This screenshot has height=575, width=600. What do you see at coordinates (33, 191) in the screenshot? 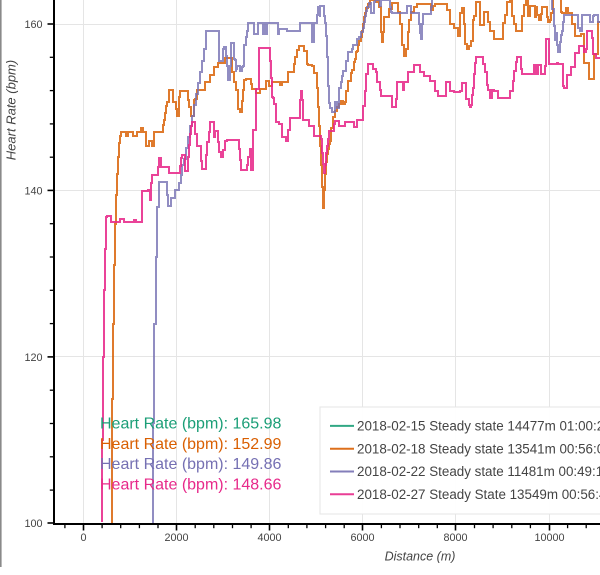
I see `svg-text: 140` at bounding box center [33, 191].